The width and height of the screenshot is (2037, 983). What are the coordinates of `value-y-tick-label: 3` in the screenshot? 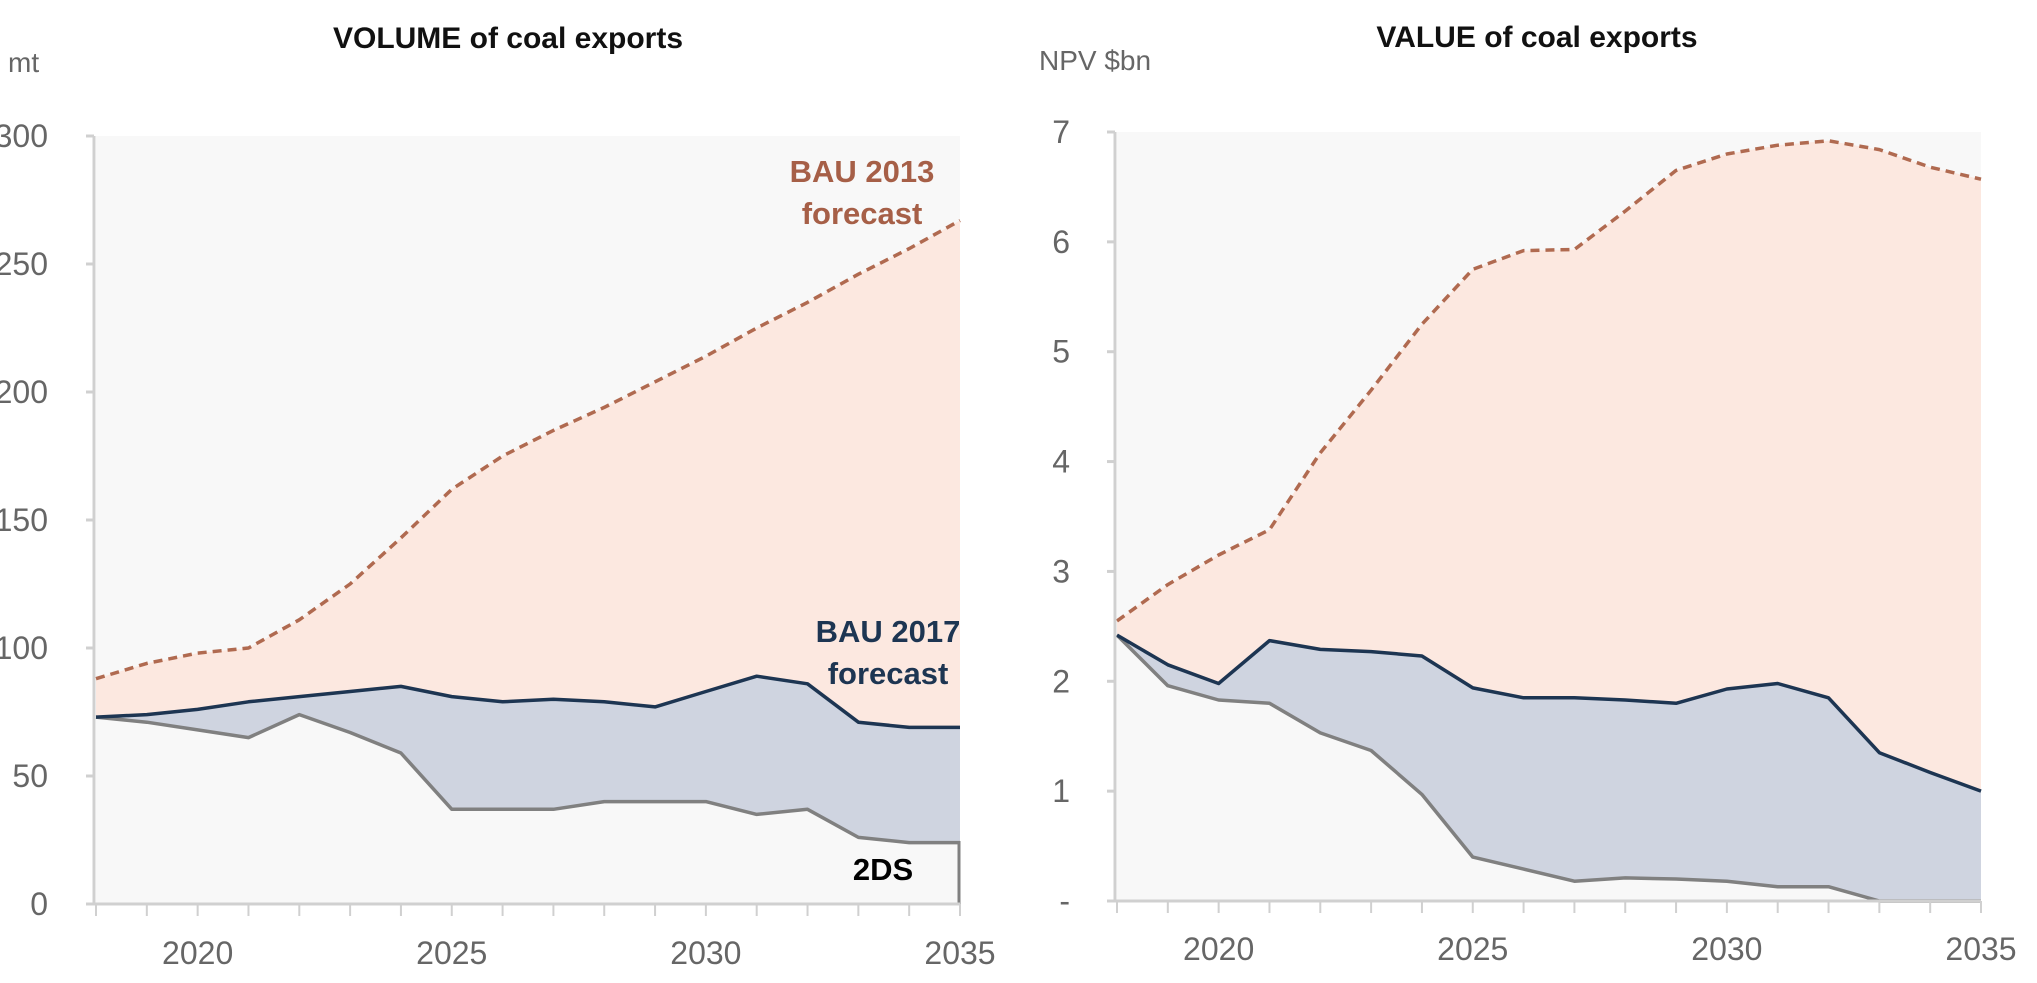 It's located at (1061, 571).